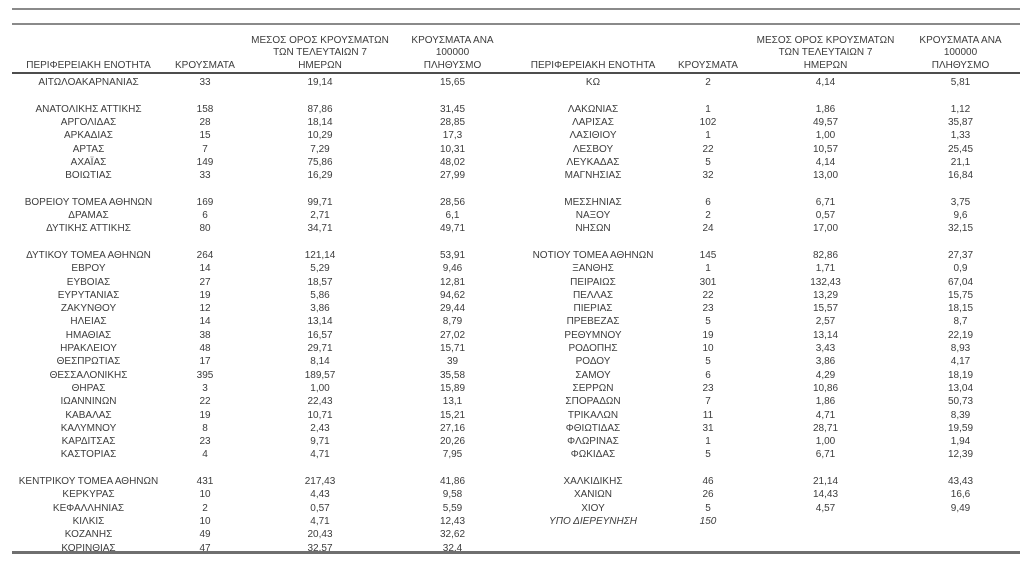 Image resolution: width=1024 pixels, height=572 pixels. I want to click on table-row: ΛΑΡΙΣΑΣ 102 49,57 35,87, so click(768, 122).